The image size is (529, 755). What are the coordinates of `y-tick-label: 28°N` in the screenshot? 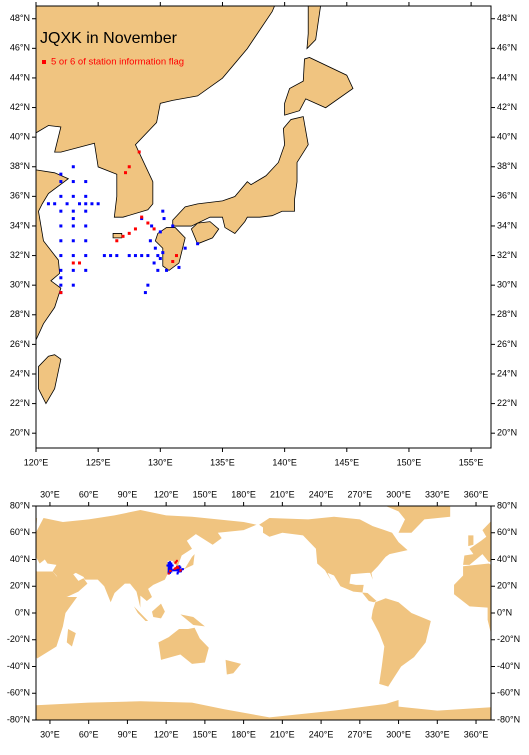 It's located at (20, 314).